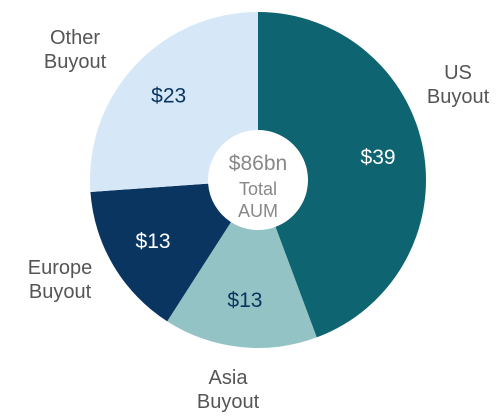 The image size is (500, 420). I want to click on center-label: $86bn, so click(258, 163).